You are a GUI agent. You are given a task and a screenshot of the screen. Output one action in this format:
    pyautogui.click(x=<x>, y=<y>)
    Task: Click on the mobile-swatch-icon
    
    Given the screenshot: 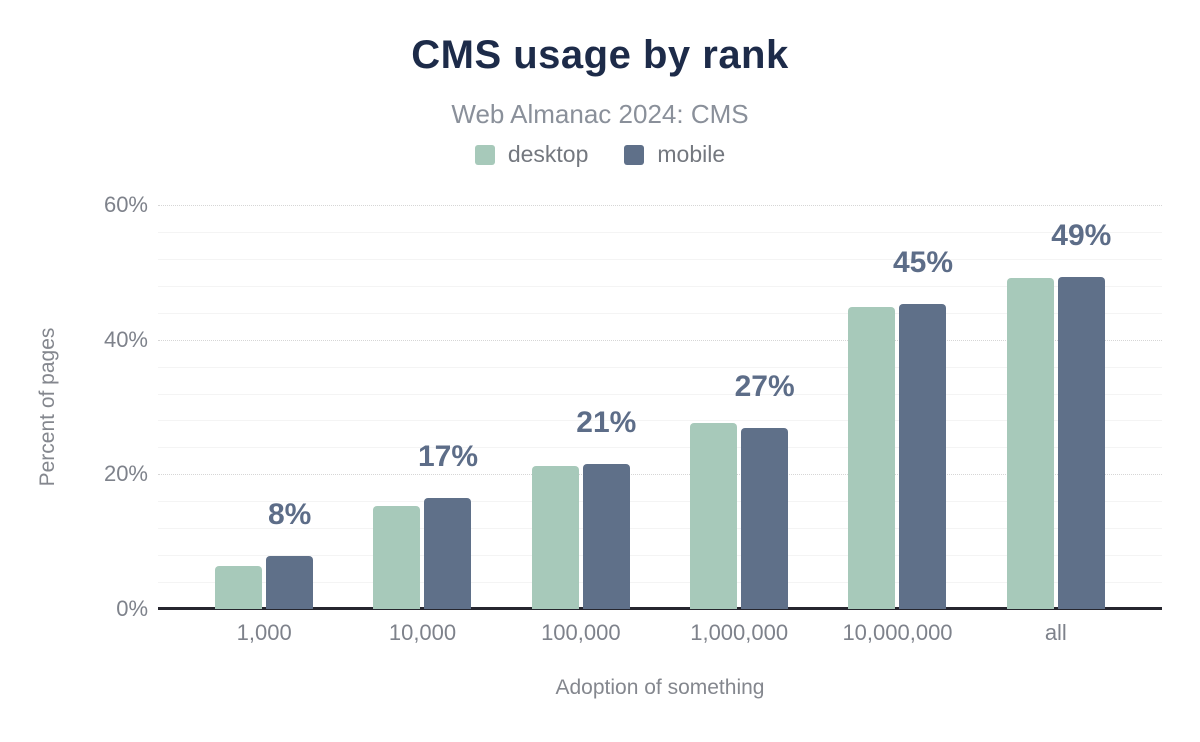 What is the action you would take?
    pyautogui.click(x=634, y=154)
    